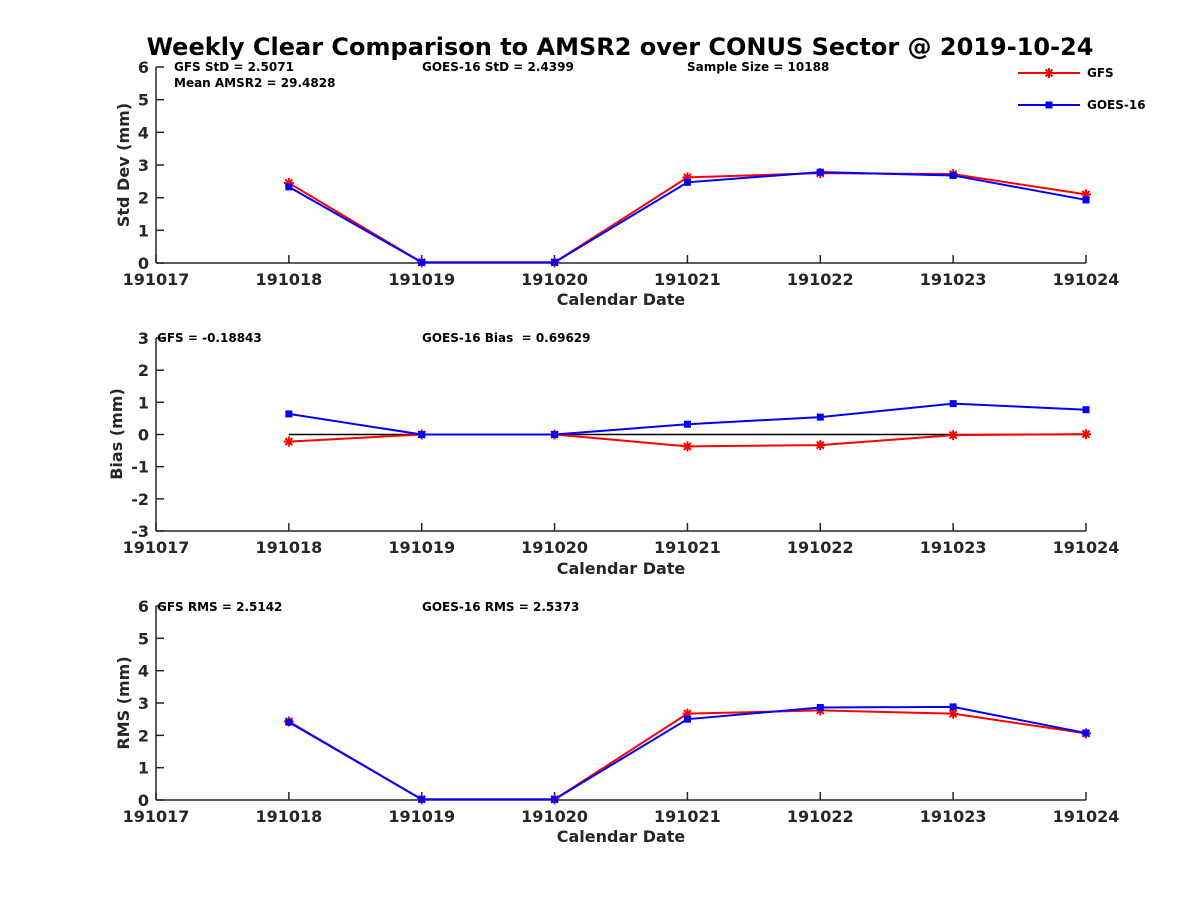  I want to click on std-y-tick-label: 0, so click(143, 263).